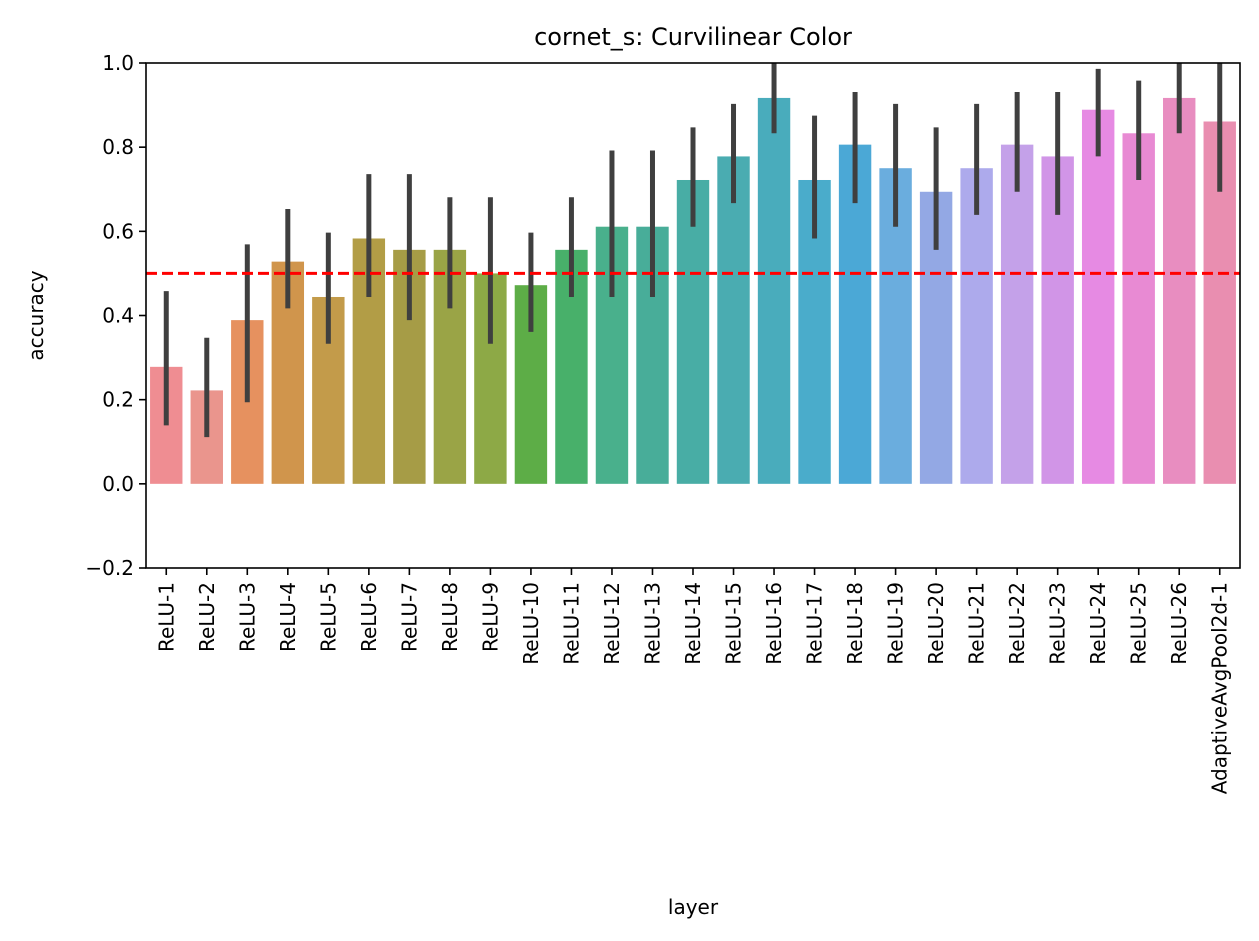  I want to click on x-tick-label: ReLU-21, so click(977, 623).